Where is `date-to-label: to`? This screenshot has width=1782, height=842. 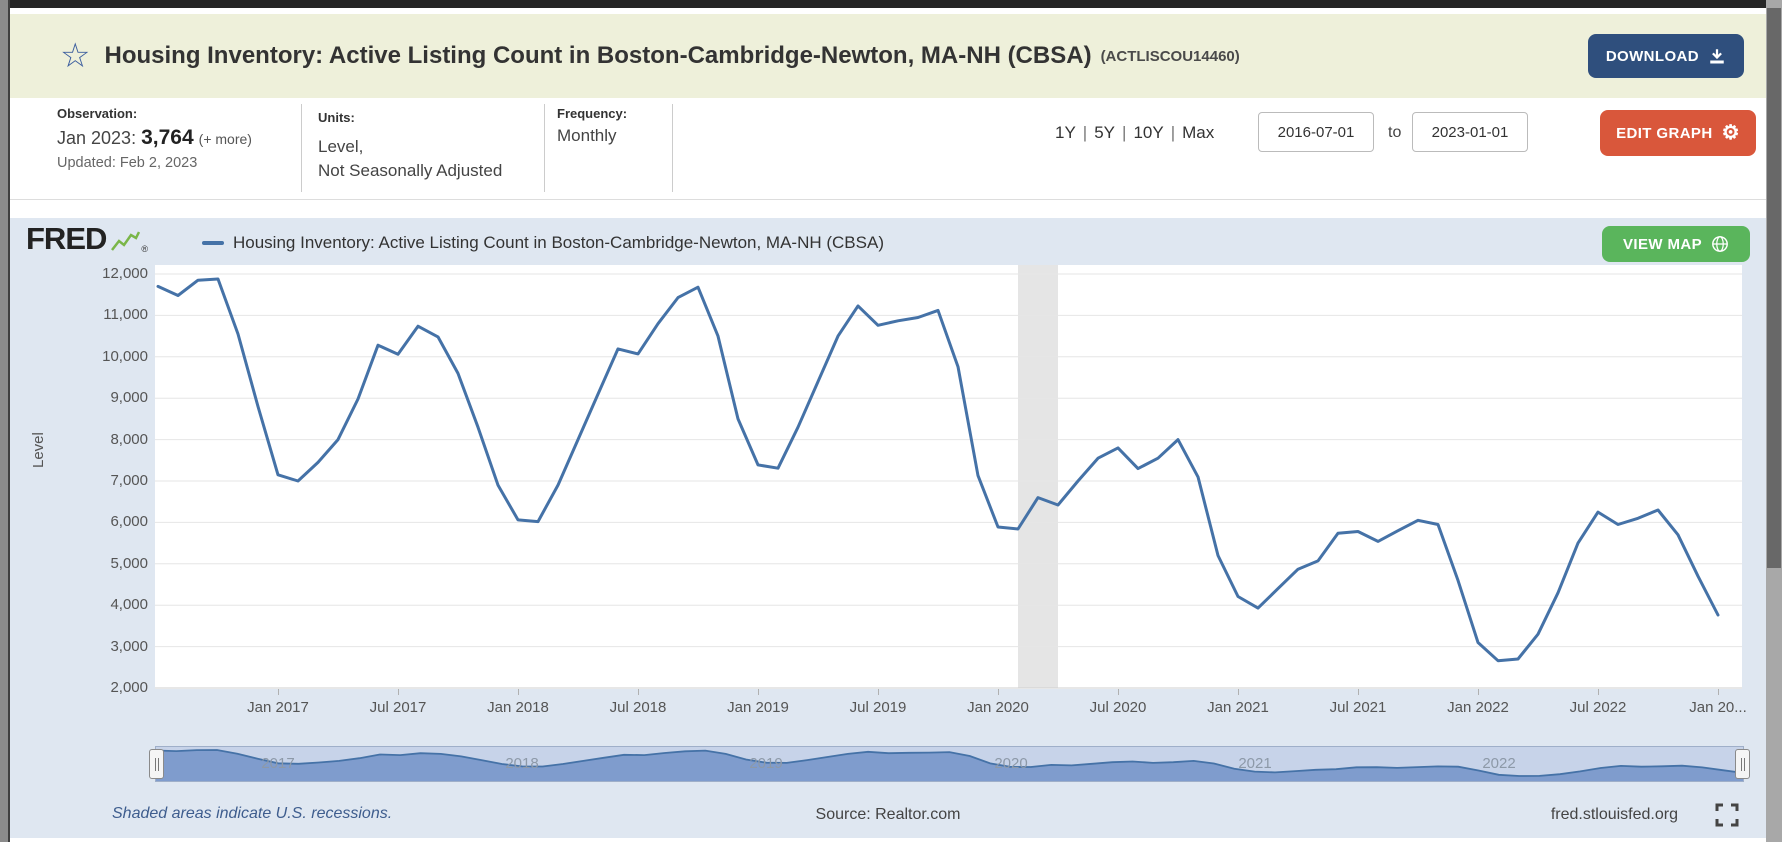 date-to-label: to is located at coordinates (1395, 132).